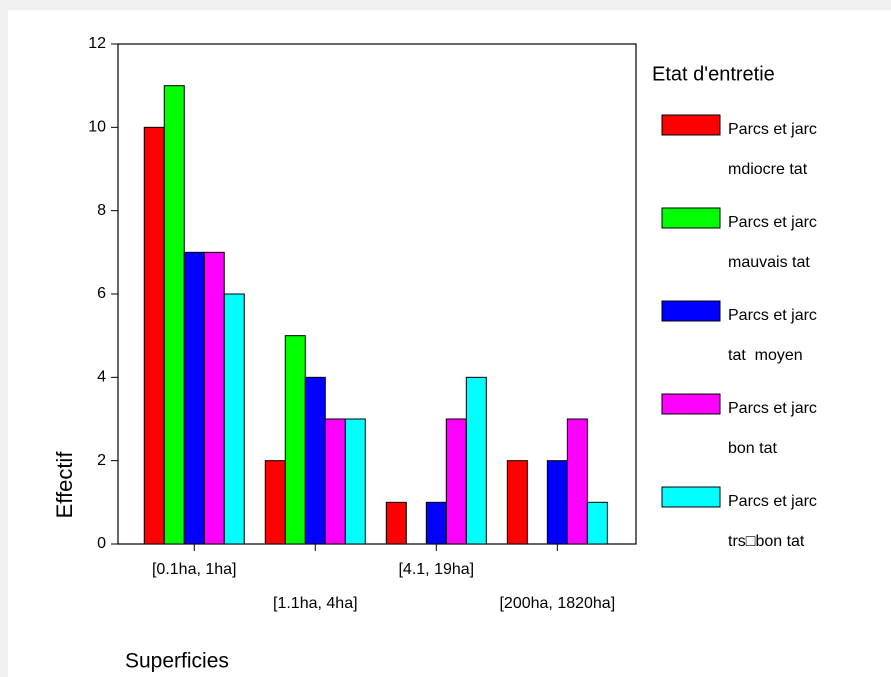 Image resolution: width=891 pixels, height=677 pixels. I want to click on x-axis-label: Superficies, so click(177, 661).